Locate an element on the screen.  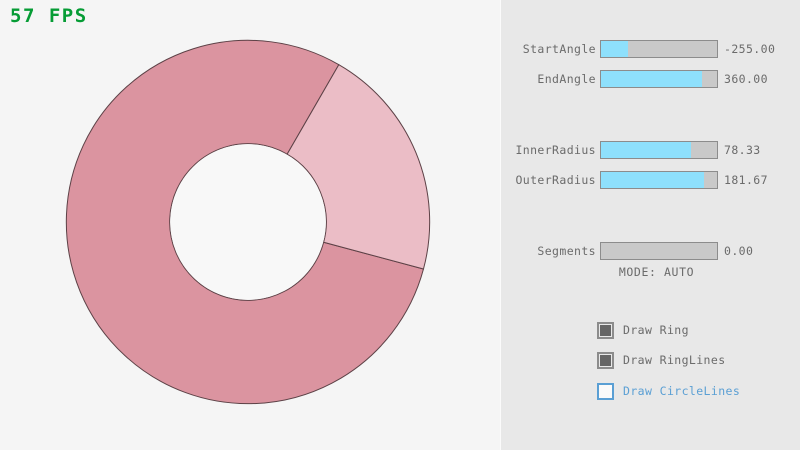
checkbox-draw-ringlines: Draw RingLines is located at coordinates (661, 360).